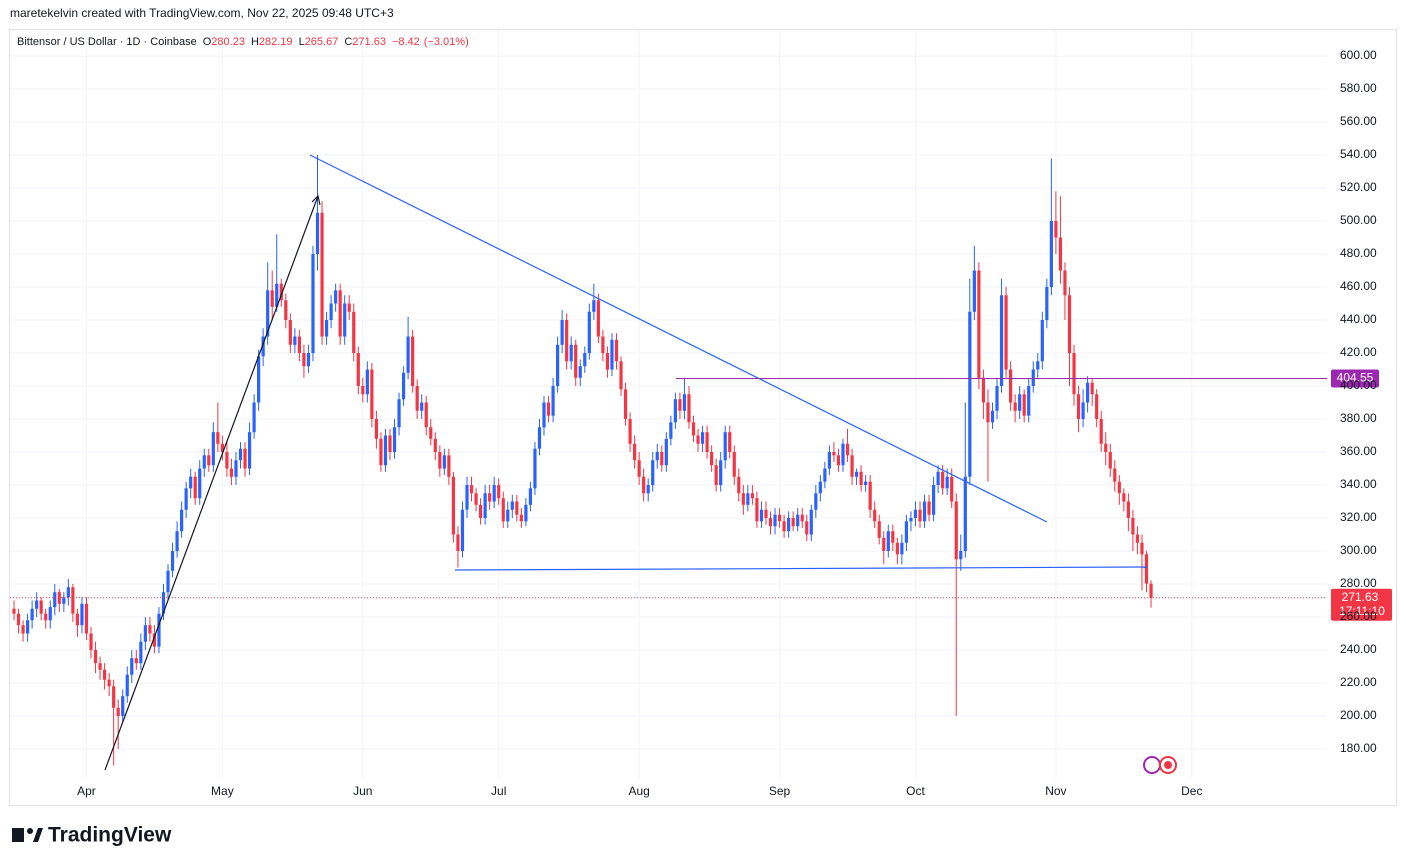 Image resolution: width=1407 pixels, height=866 pixels. I want to click on icon, so click(1152, 765).